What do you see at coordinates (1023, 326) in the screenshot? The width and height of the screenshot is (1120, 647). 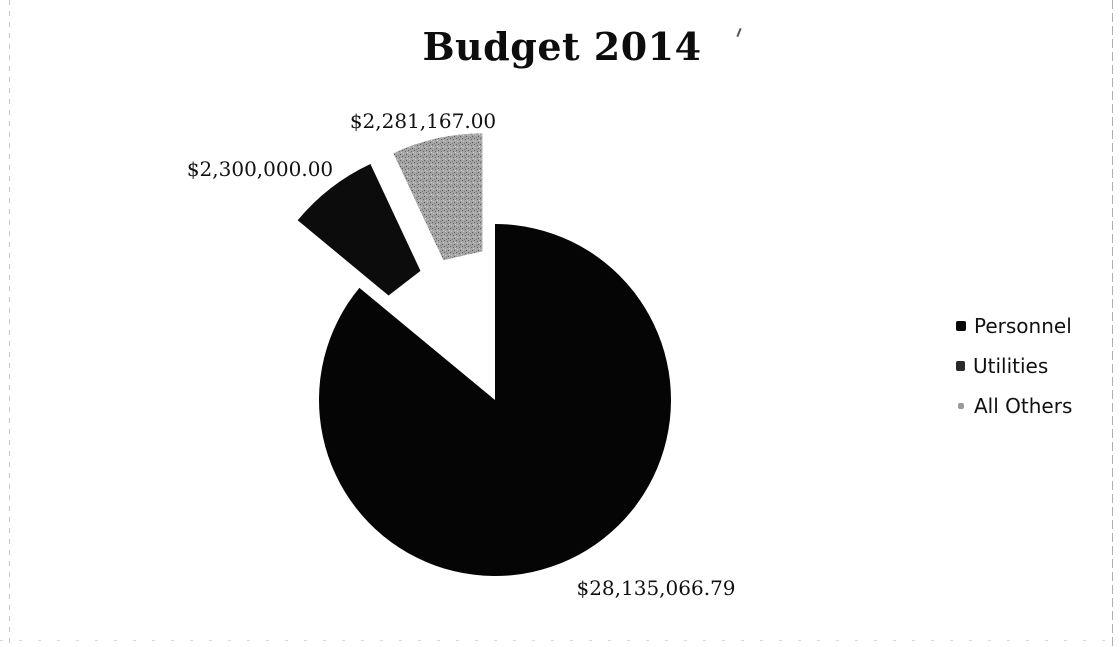 I see `legend-label-personnel: Personnel` at bounding box center [1023, 326].